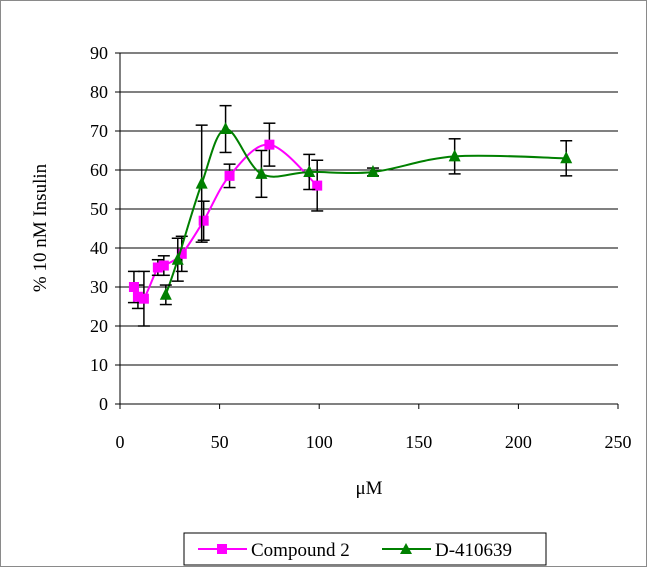 This screenshot has width=647, height=567. Describe the element at coordinates (99, 209) in the screenshot. I see `y-tick-label: 50` at that location.